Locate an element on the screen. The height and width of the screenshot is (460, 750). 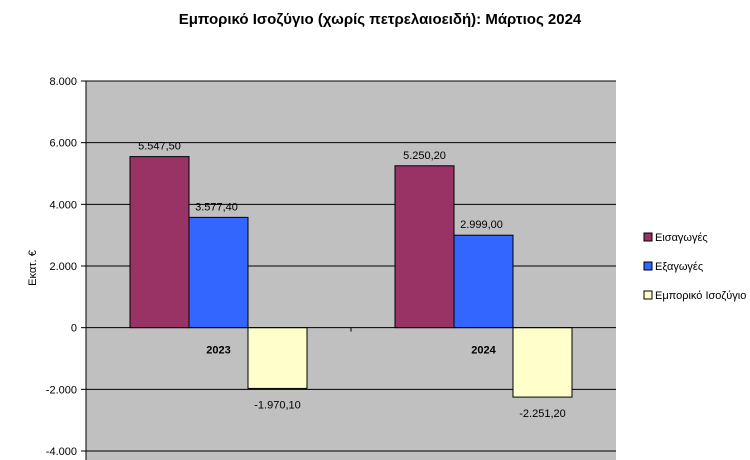
legend-label: Εισαγωγές is located at coordinates (681, 238).